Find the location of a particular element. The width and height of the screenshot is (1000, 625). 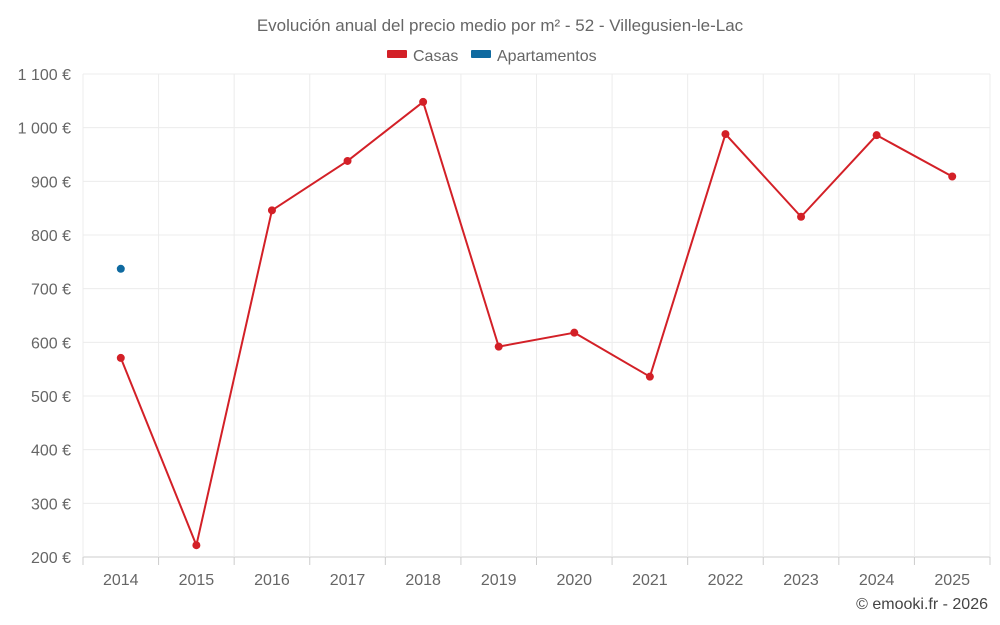

y-tick-label: 1 000 € is located at coordinates (44, 129).